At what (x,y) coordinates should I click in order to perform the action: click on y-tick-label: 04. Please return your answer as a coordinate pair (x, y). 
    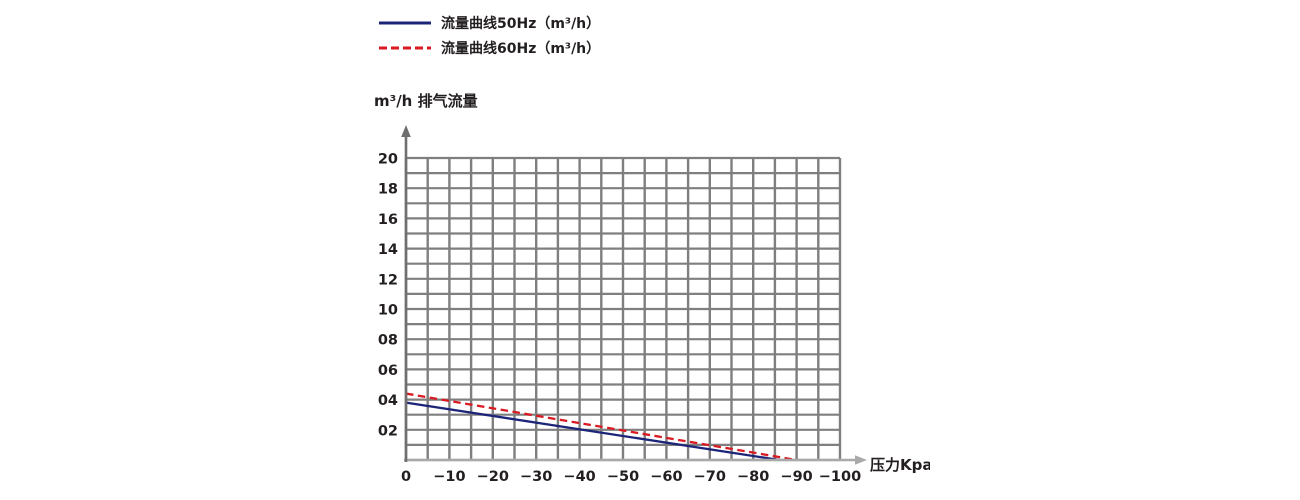
    Looking at the image, I should click on (388, 401).